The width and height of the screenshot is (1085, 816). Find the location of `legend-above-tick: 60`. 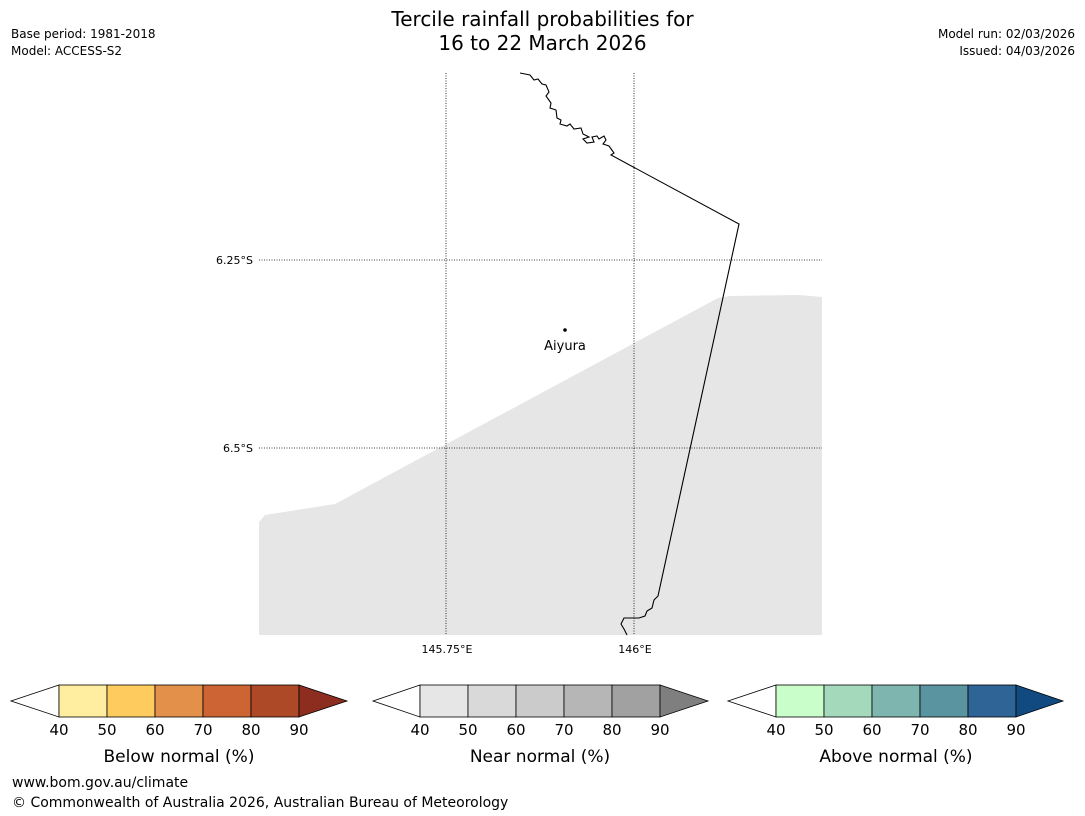

legend-above-tick: 60 is located at coordinates (871, 730).